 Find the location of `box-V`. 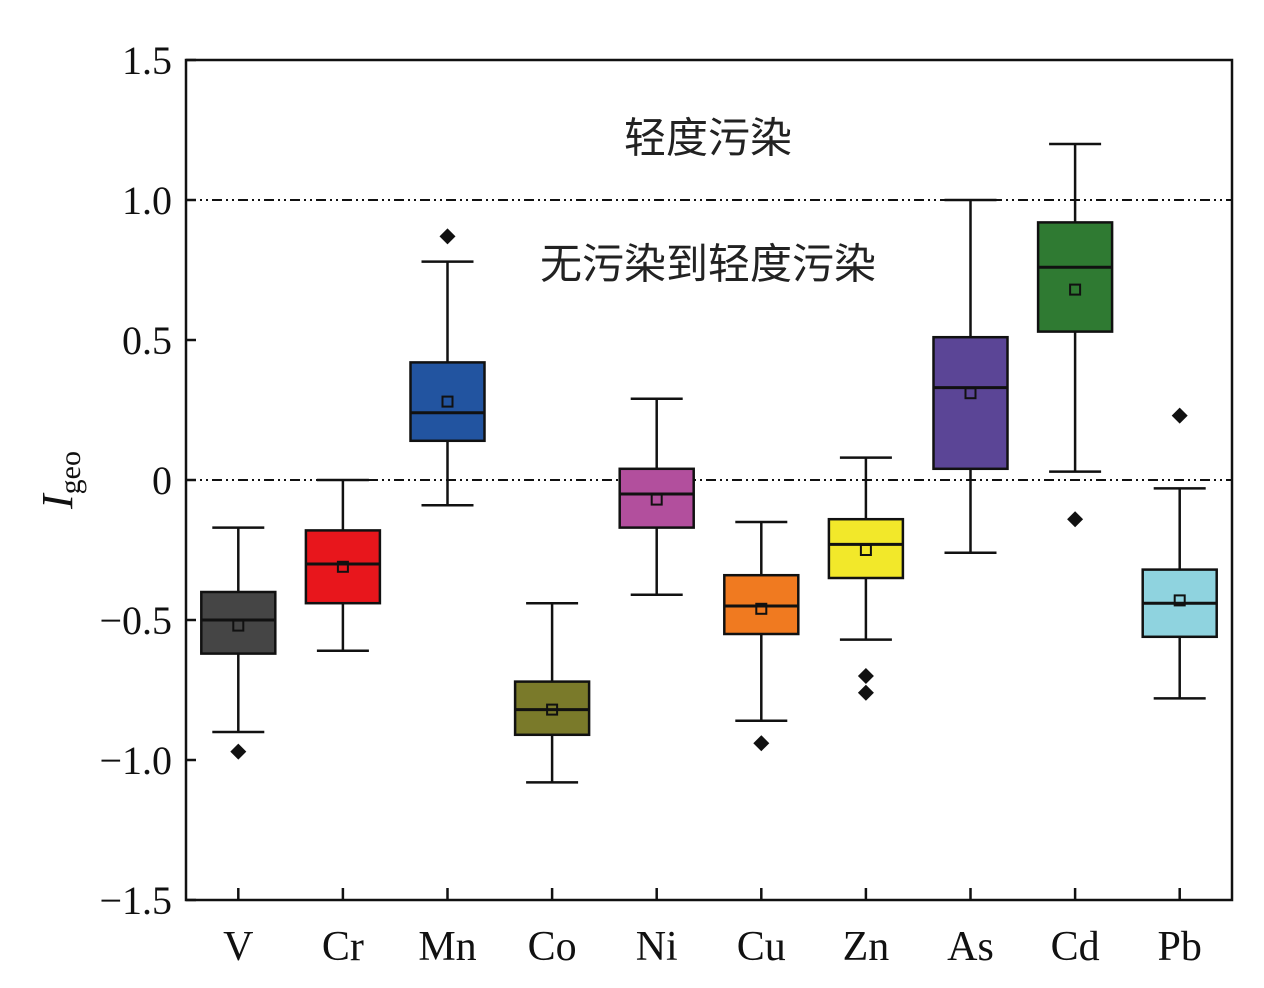

box-V is located at coordinates (238, 643).